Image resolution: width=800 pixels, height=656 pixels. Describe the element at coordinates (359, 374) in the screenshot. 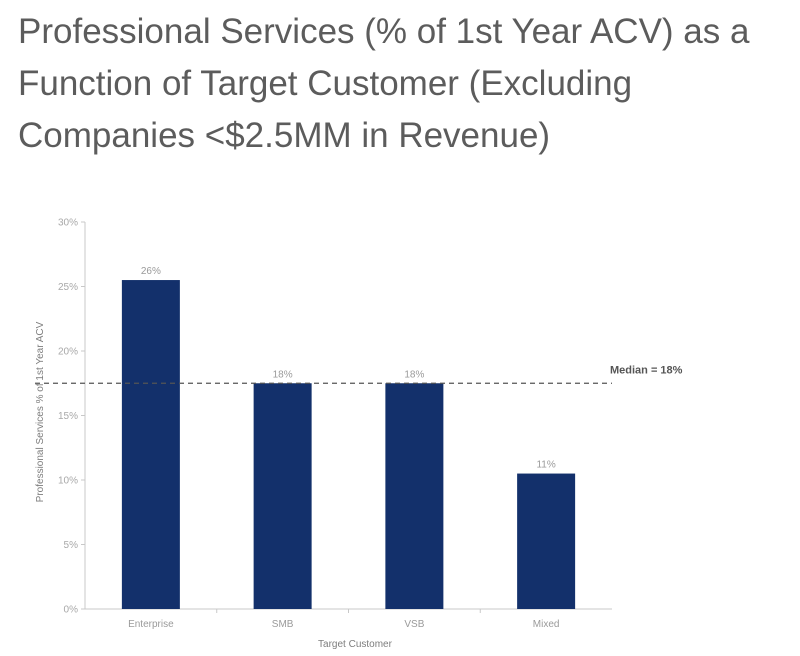

I see `median-reference: Median = 18%` at that location.